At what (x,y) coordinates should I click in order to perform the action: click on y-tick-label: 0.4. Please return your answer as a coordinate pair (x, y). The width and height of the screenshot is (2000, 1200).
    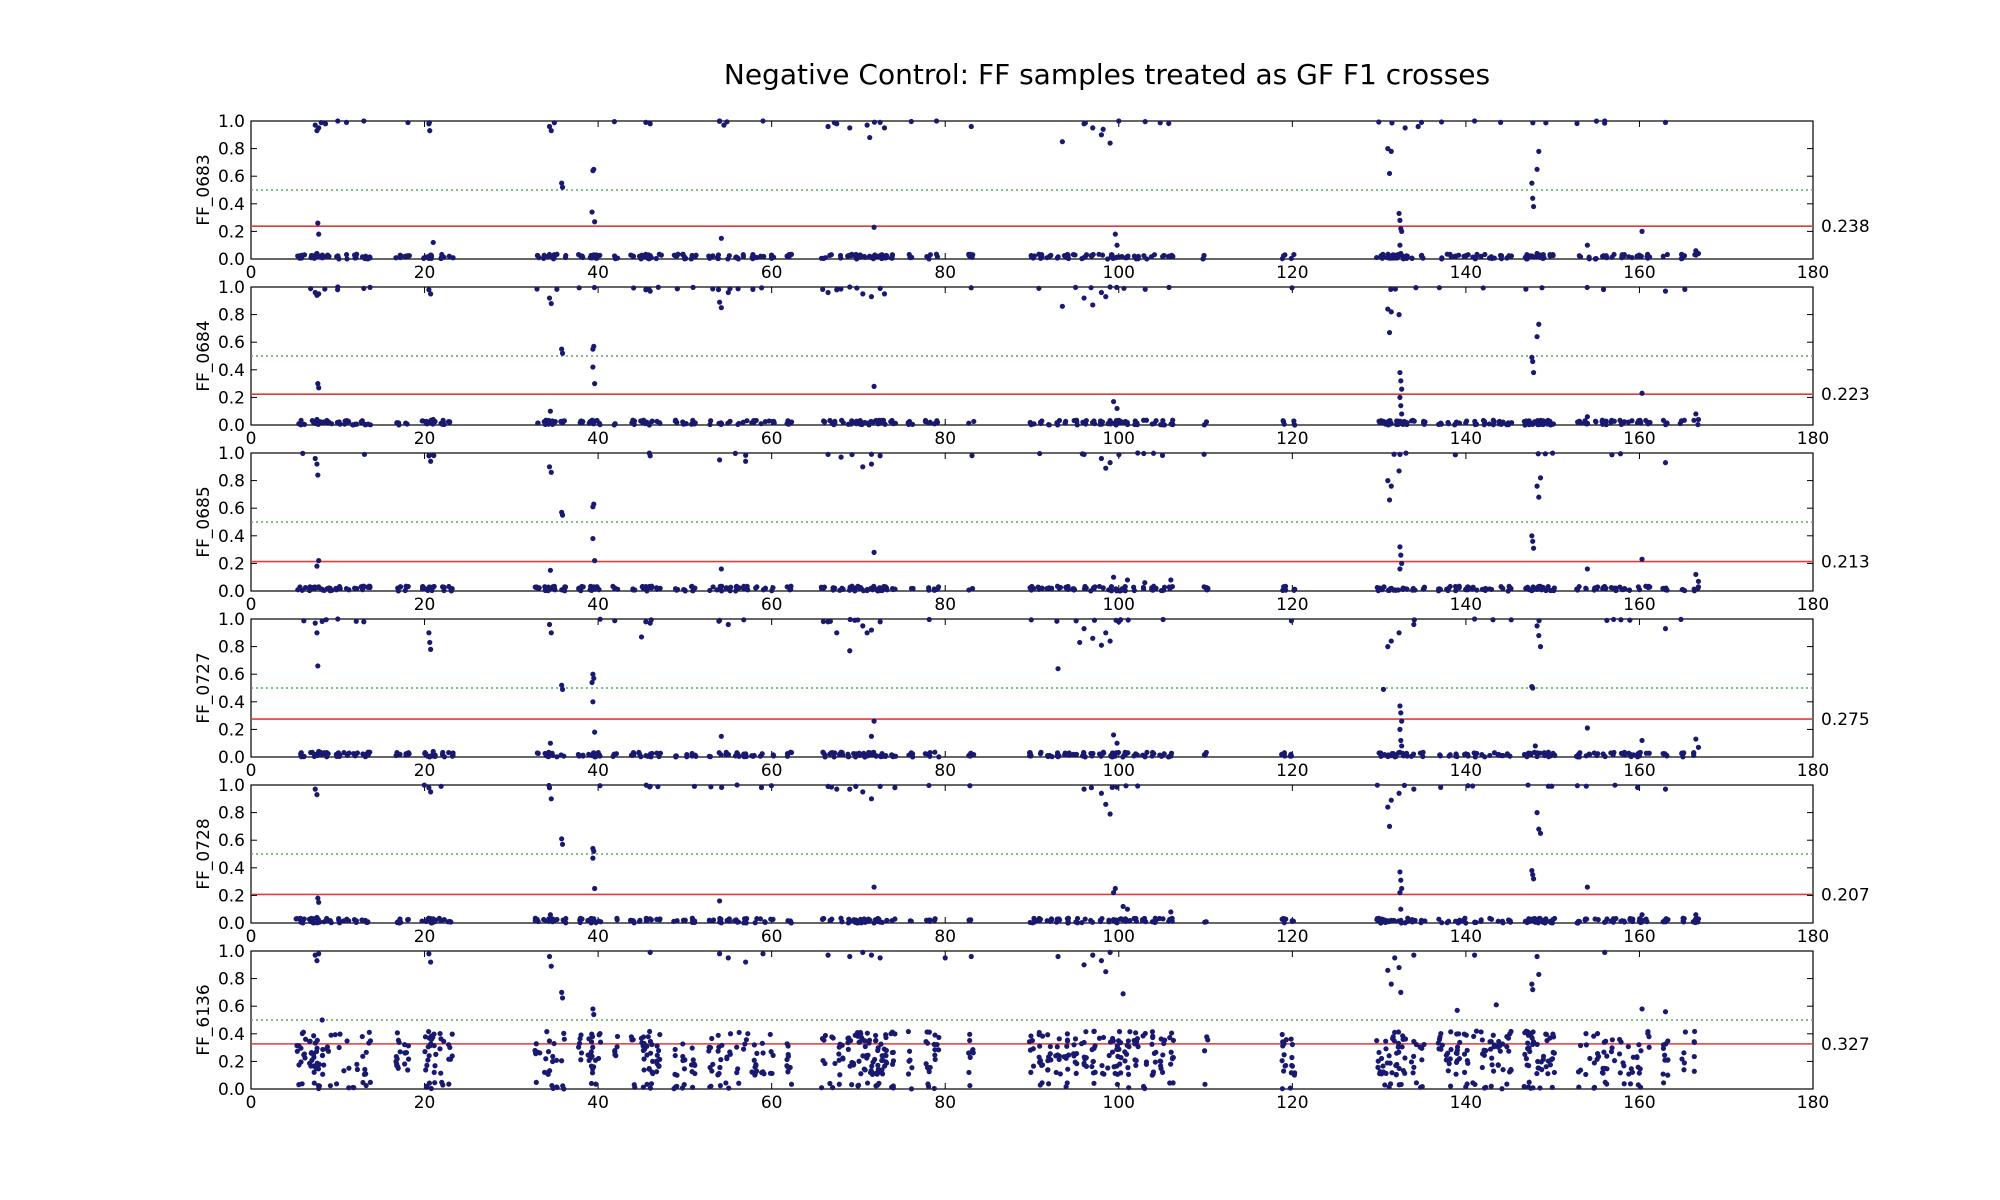
    Looking at the image, I should click on (231, 1035).